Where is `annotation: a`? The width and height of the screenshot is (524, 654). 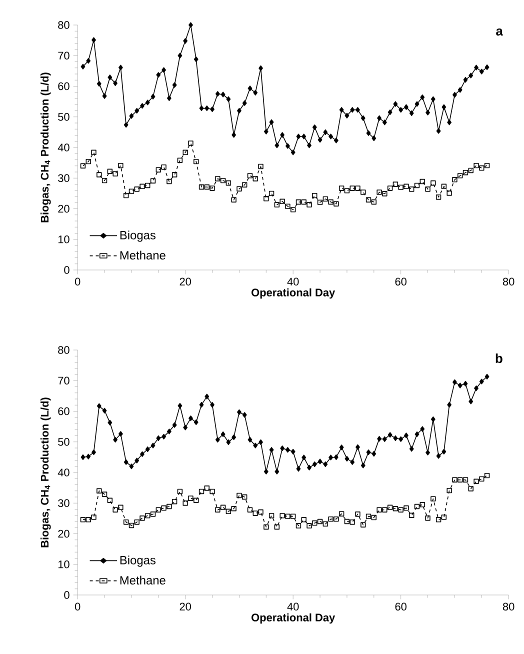 annotation: a is located at coordinates (499, 32).